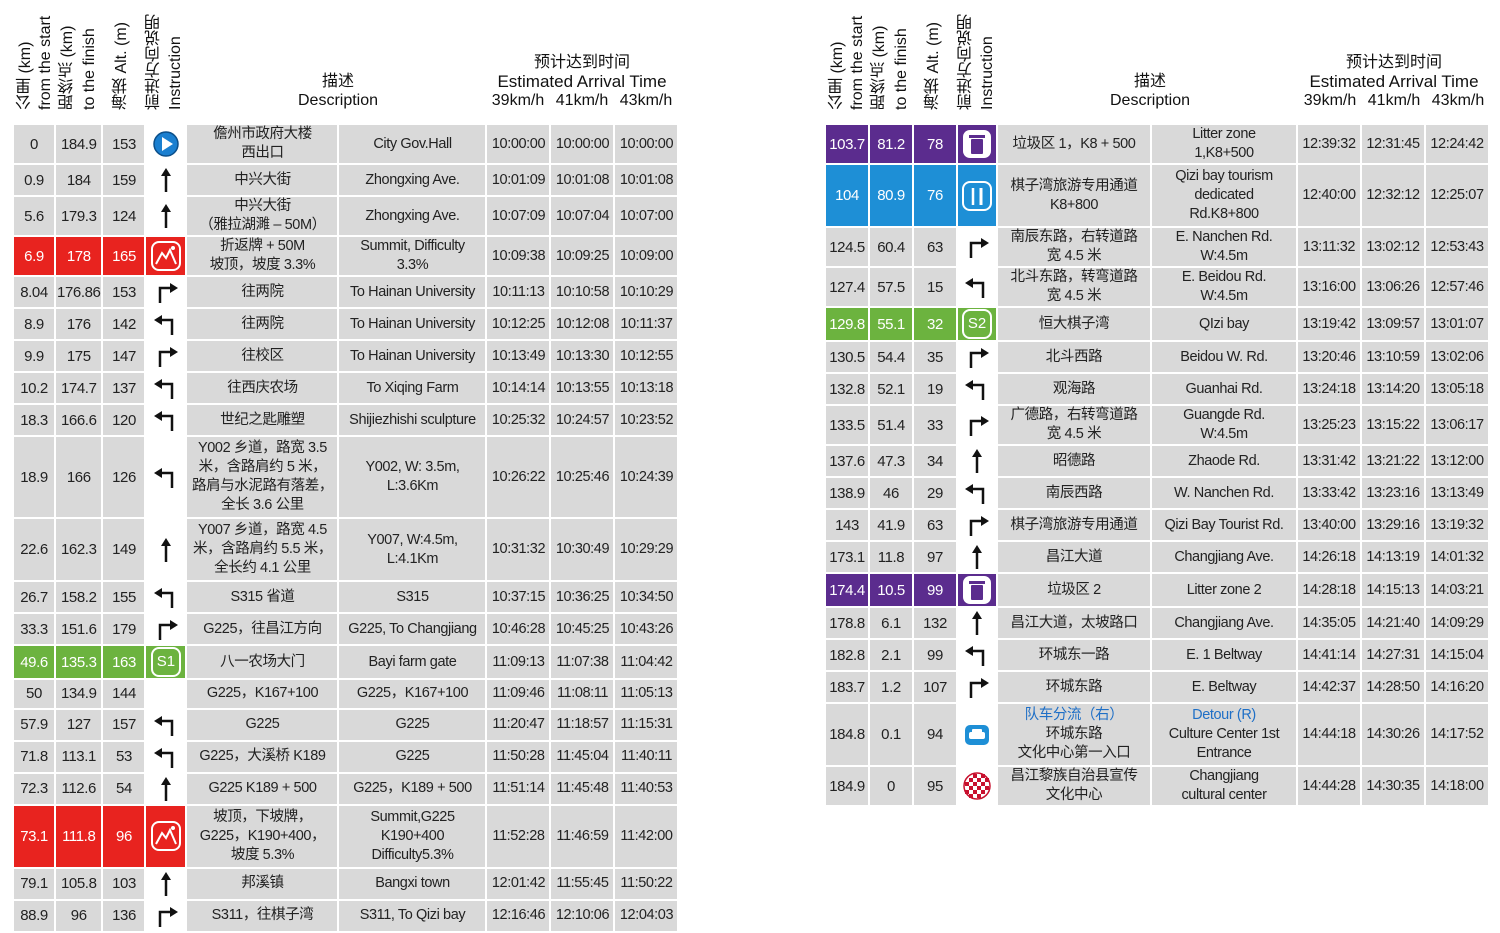 This screenshot has height=933, width=1500. Describe the element at coordinates (1457, 623) in the screenshot. I see `cell-time: 14:09:29` at that location.